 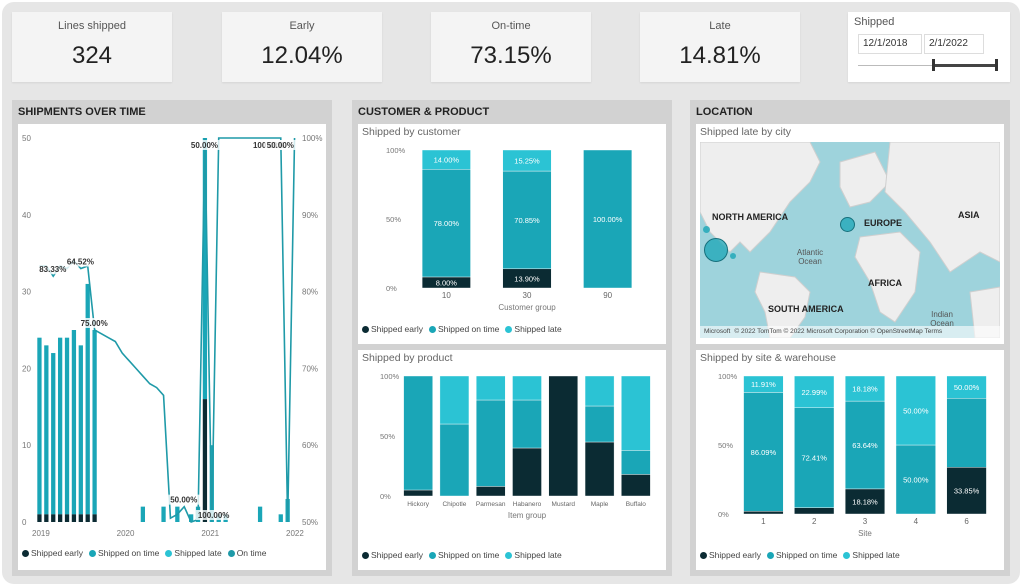 What do you see at coordinates (564, 504) in the screenshot?
I see `x-axis-tick-label: Mustard` at bounding box center [564, 504].